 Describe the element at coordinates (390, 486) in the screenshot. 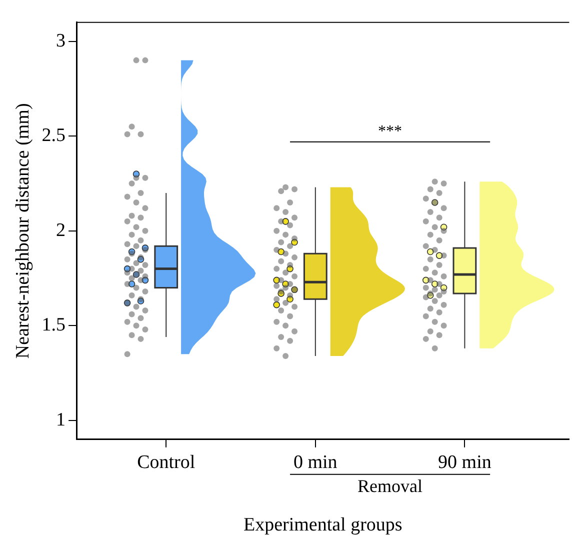

I see `text: Removal` at that location.